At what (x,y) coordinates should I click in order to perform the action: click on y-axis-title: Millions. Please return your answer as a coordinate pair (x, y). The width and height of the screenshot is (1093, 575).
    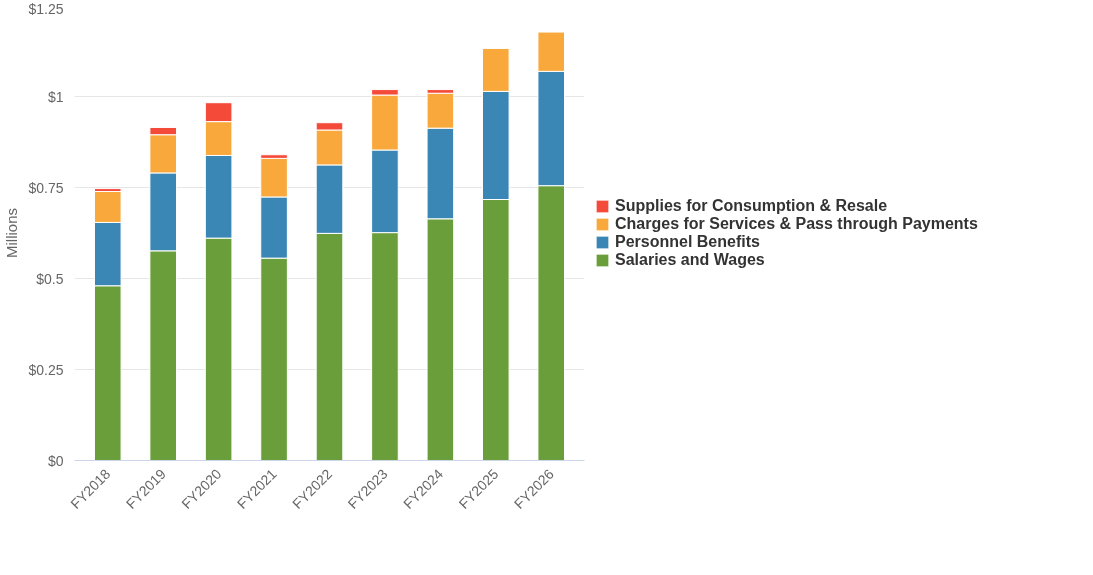
    Looking at the image, I should click on (12, 232).